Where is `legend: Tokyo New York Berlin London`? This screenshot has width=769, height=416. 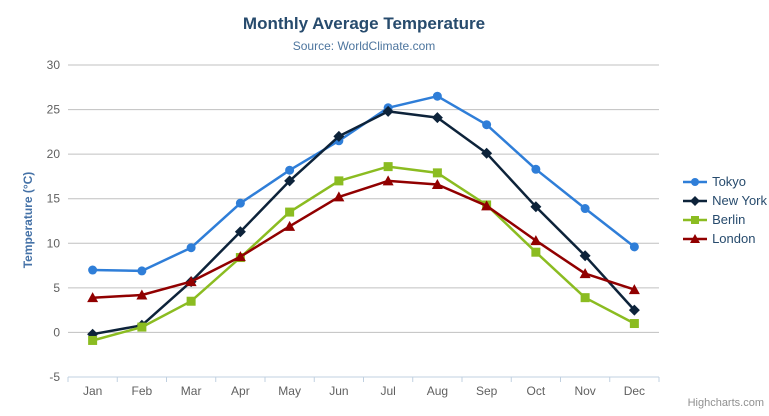
legend: Tokyo New York Berlin London is located at coordinates (725, 210).